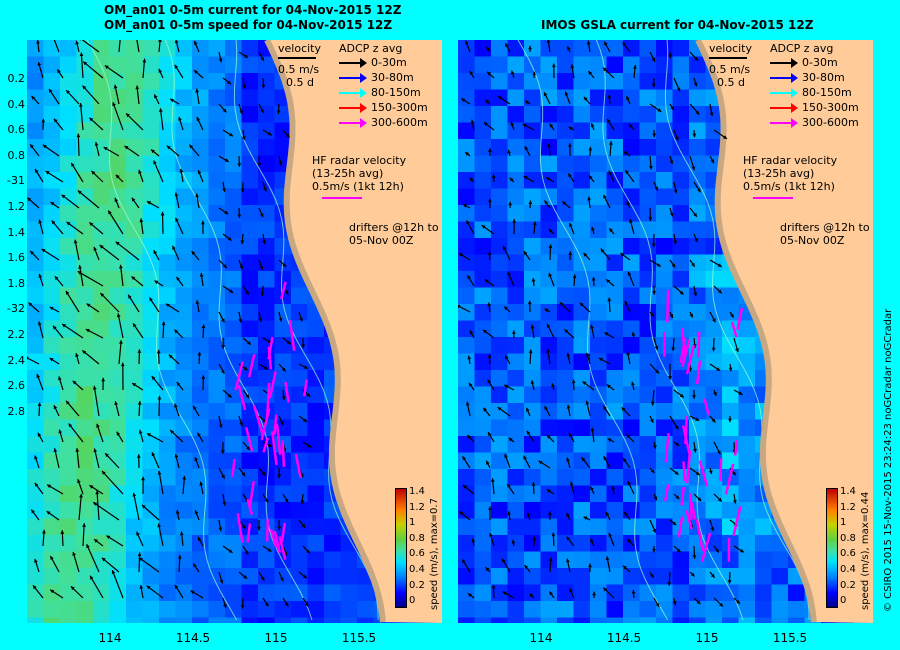 The image size is (900, 650). Describe the element at coordinates (730, 48) in the screenshot. I see `velocity-label: velocity` at that location.